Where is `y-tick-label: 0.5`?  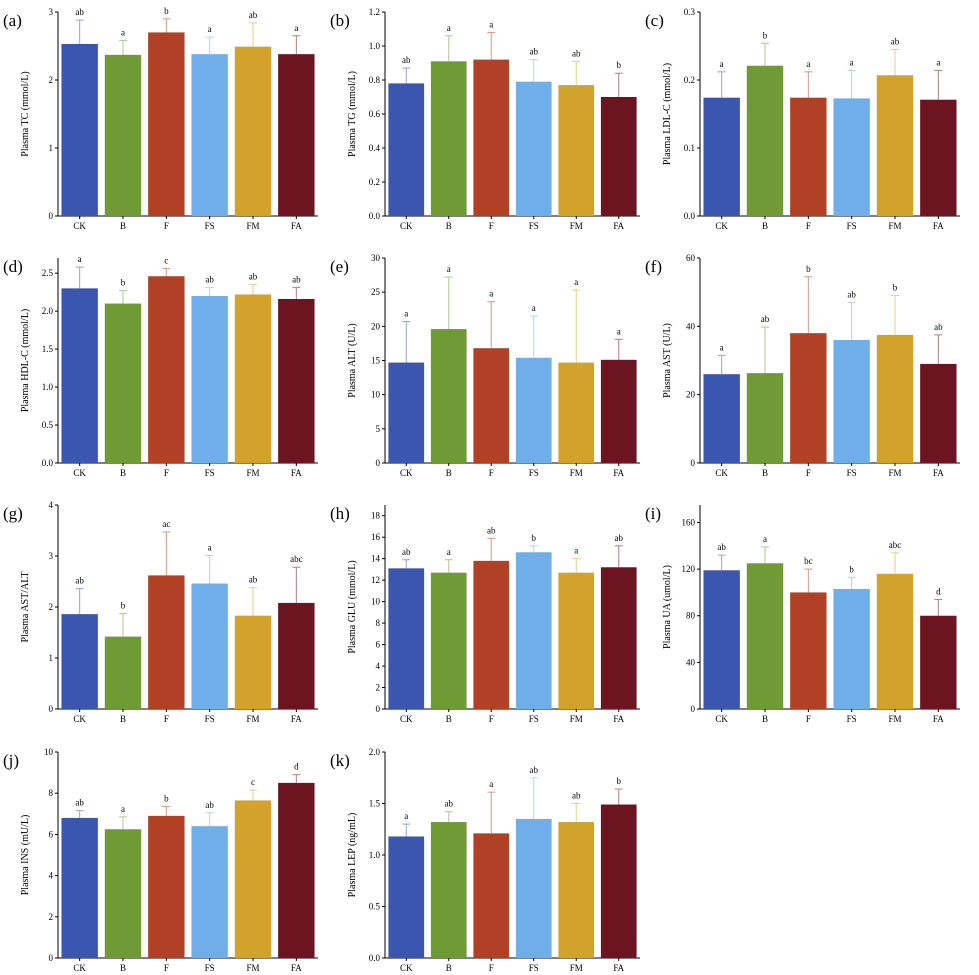
y-tick-label: 0.5 is located at coordinates (375, 907).